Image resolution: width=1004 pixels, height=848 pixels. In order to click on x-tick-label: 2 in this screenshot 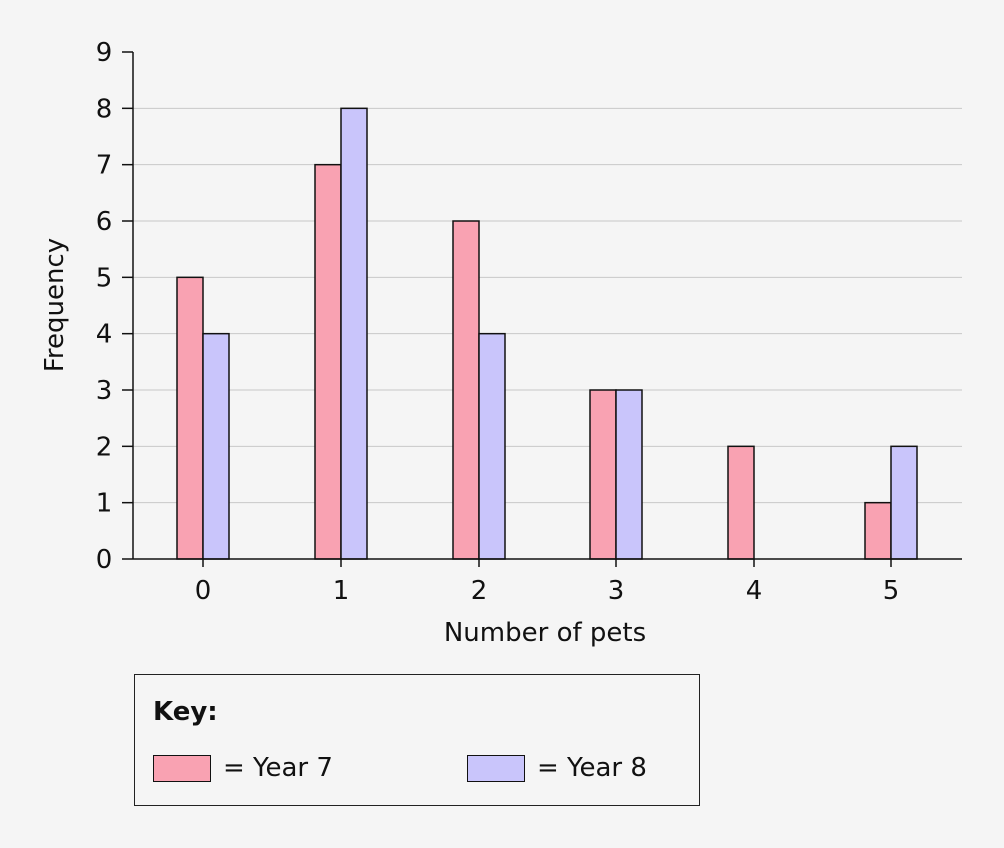, I will do `click(479, 591)`.